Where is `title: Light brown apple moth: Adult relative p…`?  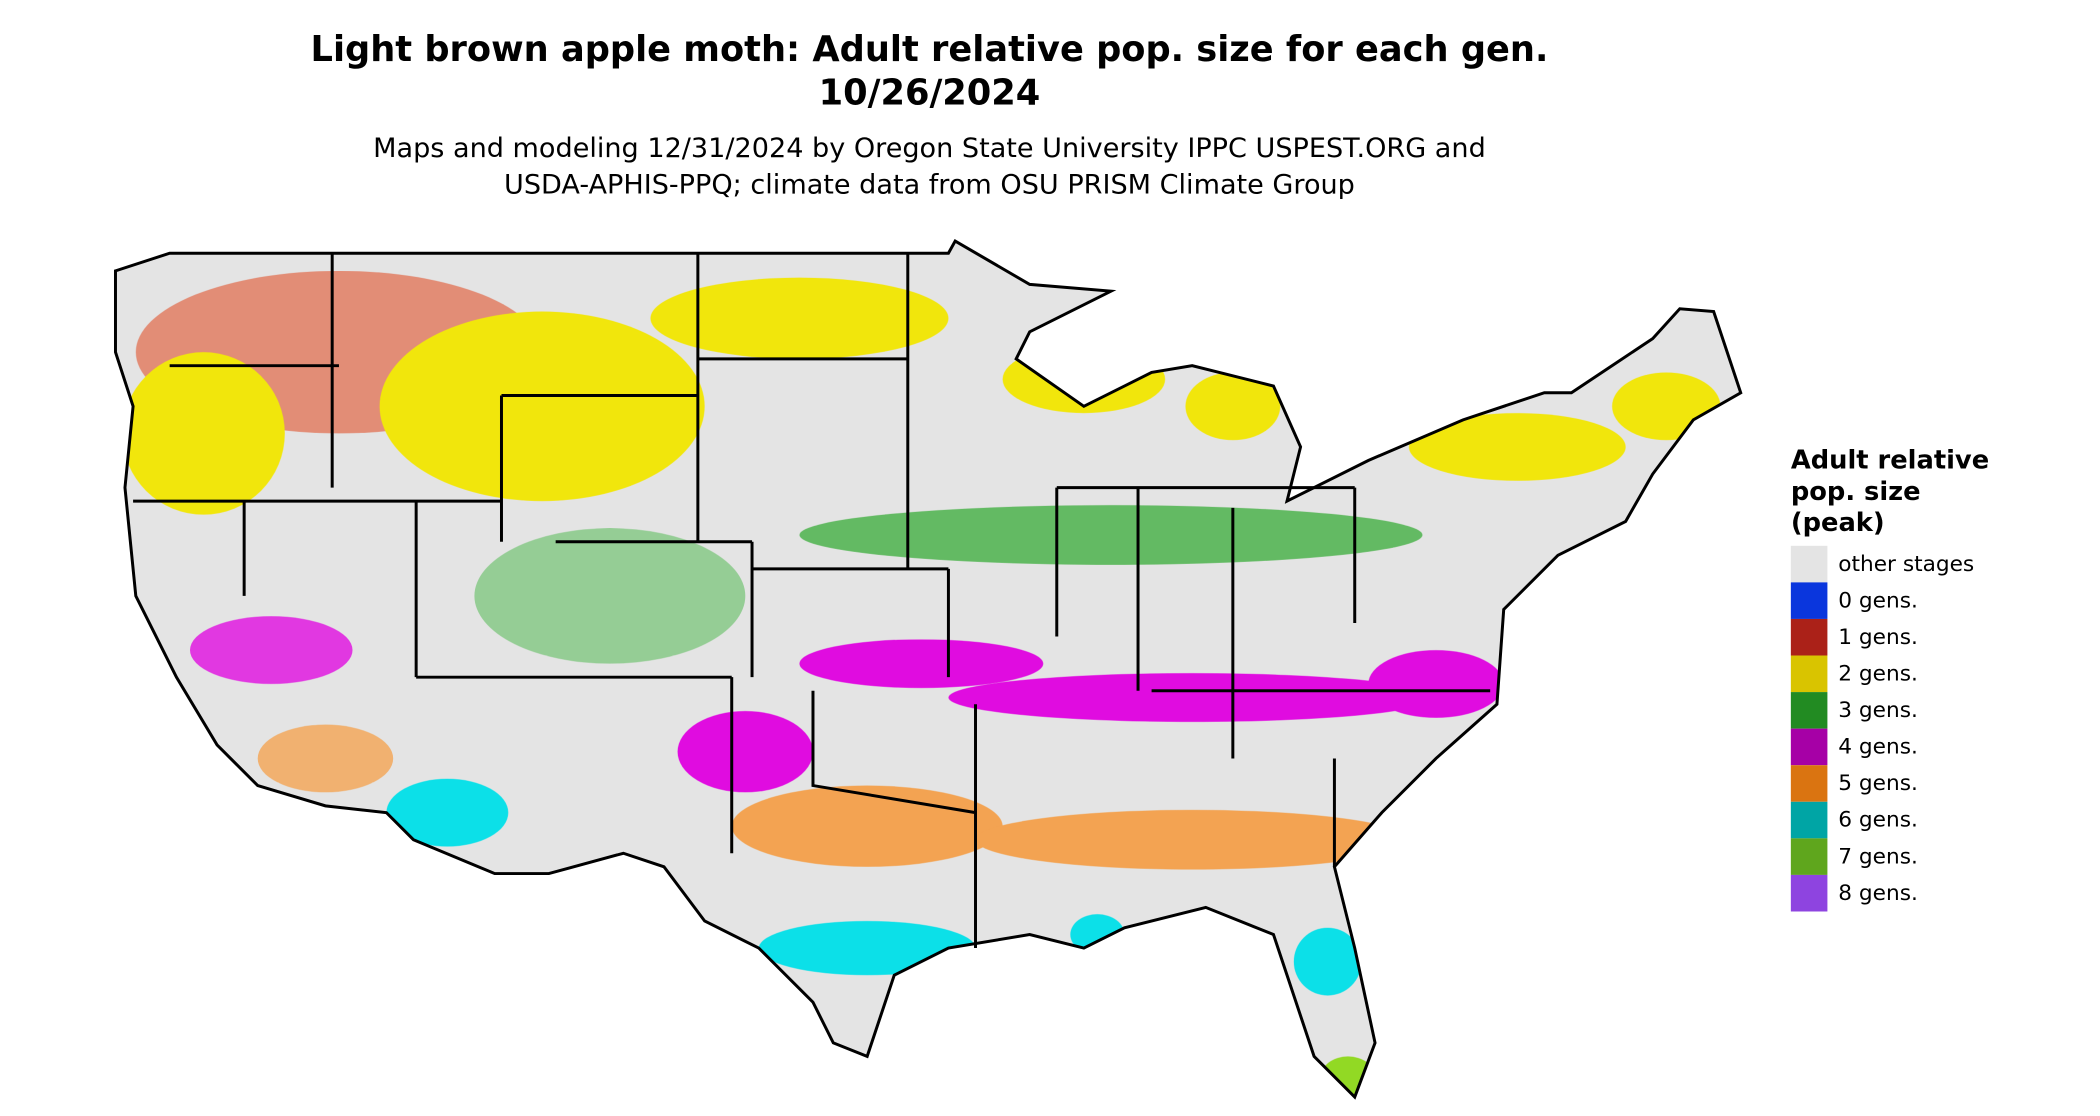
title: Light brown apple moth: Adult relative p… is located at coordinates (930, 49).